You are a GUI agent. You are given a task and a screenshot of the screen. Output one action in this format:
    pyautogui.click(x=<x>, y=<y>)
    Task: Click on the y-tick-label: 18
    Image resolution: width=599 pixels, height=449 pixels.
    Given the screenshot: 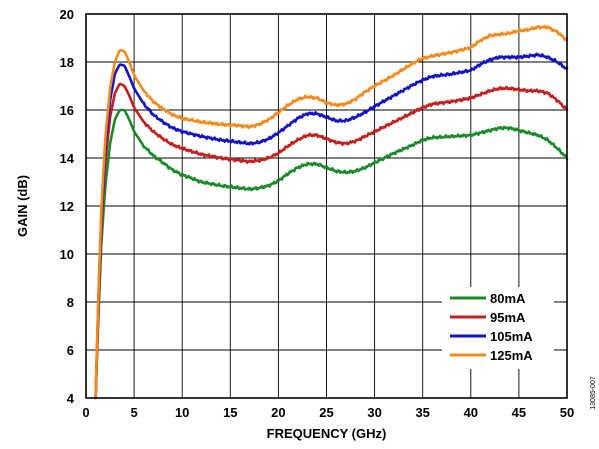 What is the action you would take?
    pyautogui.click(x=67, y=62)
    